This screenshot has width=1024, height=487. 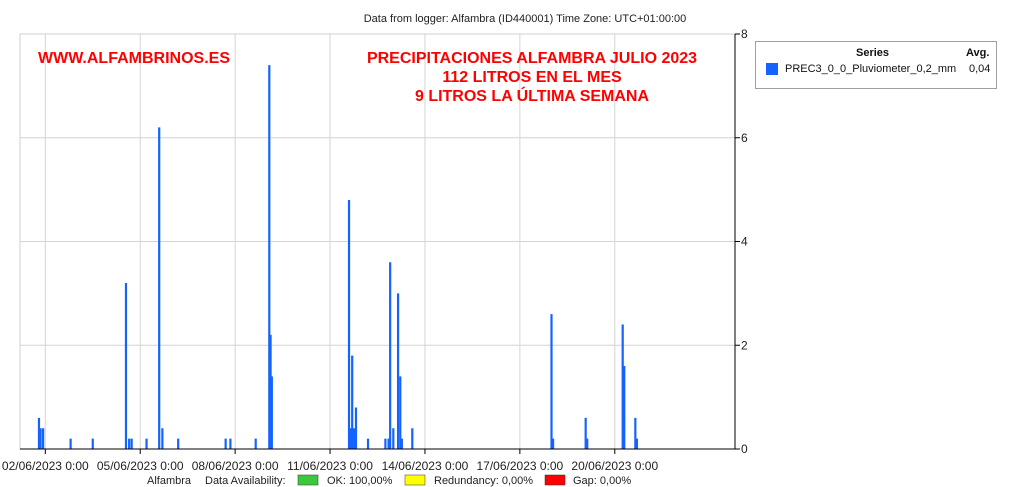 I want to click on x-tick-label: 14/06/2023 0:00, so click(x=425, y=466).